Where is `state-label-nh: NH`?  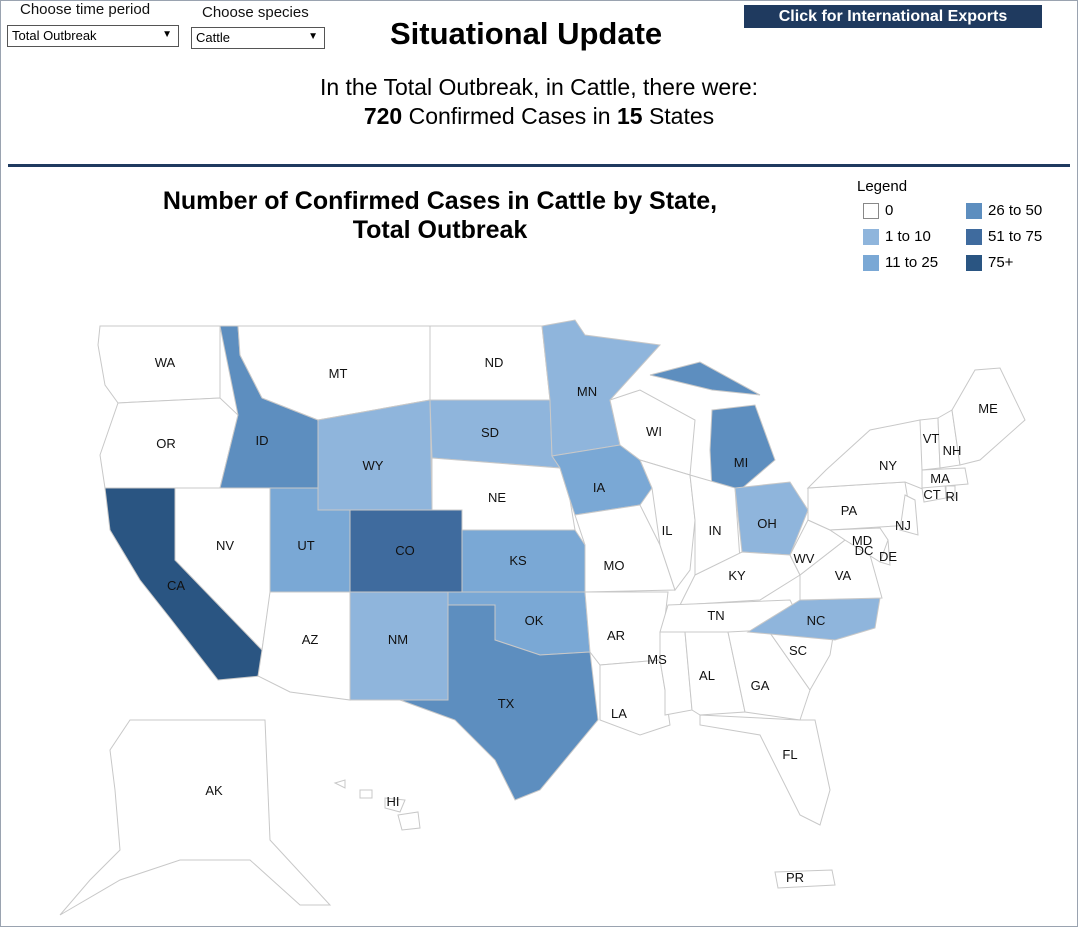 state-label-nh: NH is located at coordinates (952, 450).